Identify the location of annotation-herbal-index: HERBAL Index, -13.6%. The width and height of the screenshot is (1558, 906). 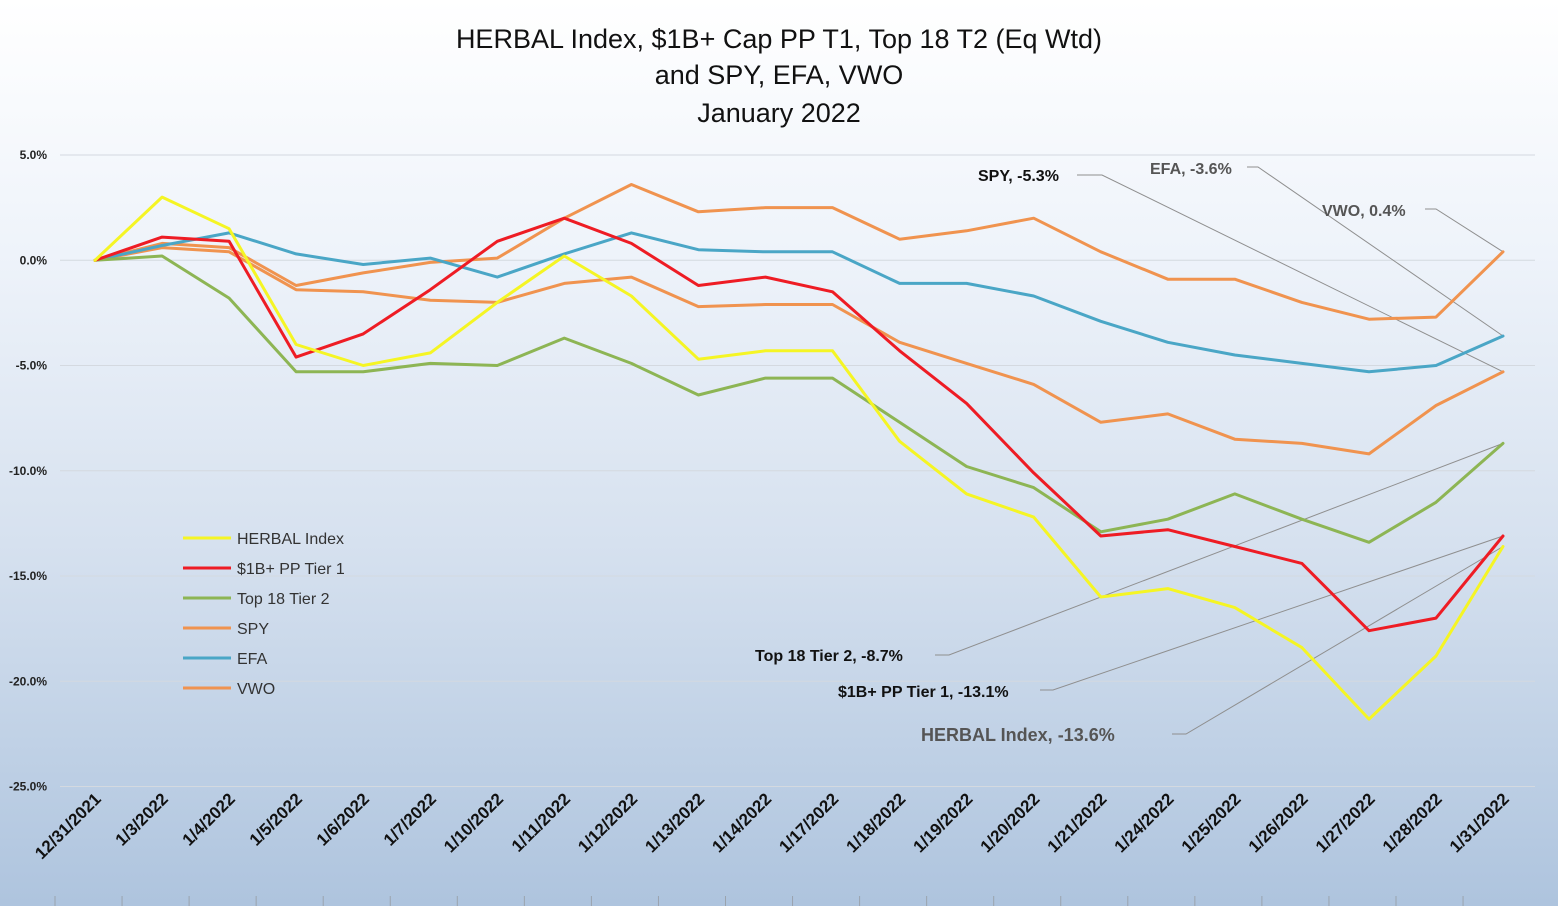
(1018, 735).